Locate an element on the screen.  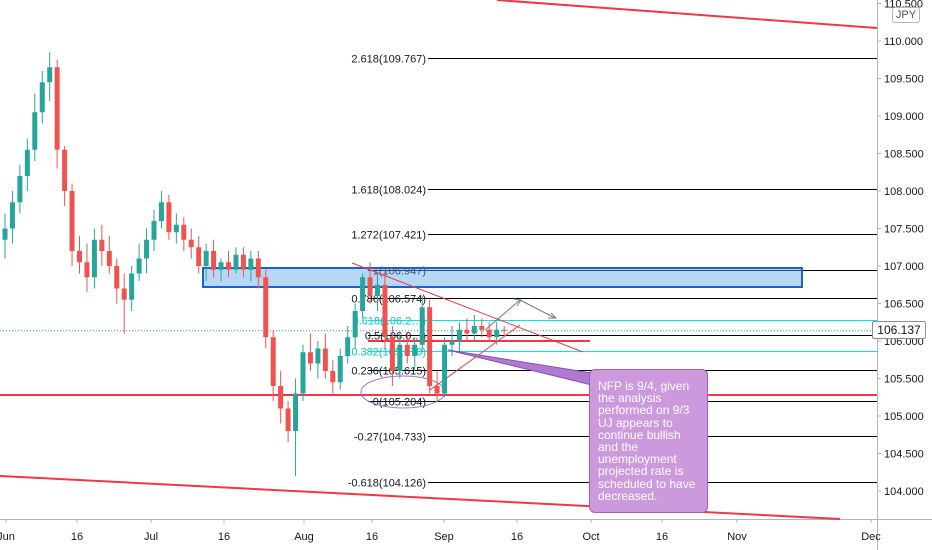
fib-level-label: 1.272(107.421) is located at coordinates (388, 236).